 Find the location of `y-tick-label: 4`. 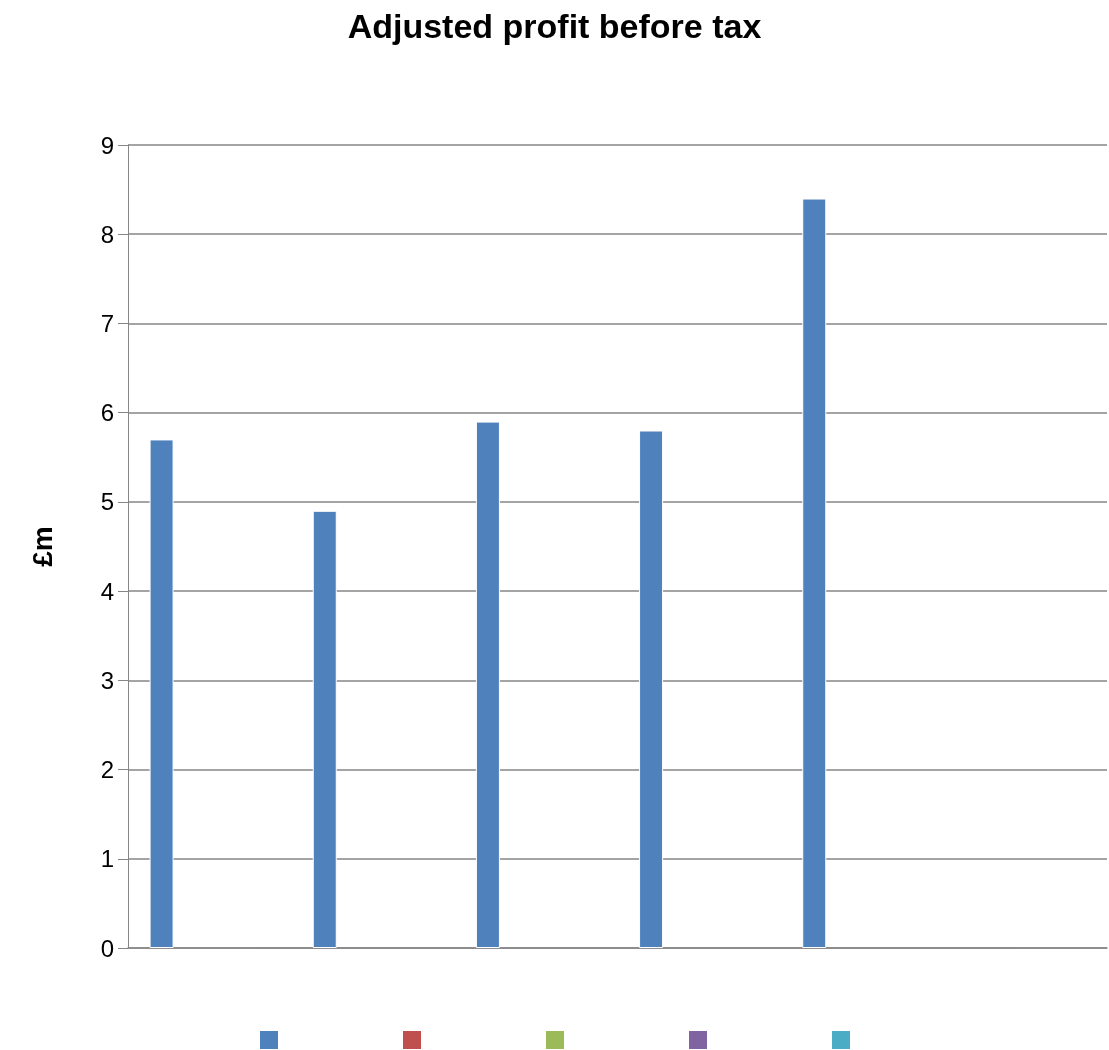

y-tick-label: 4 is located at coordinates (107, 591).